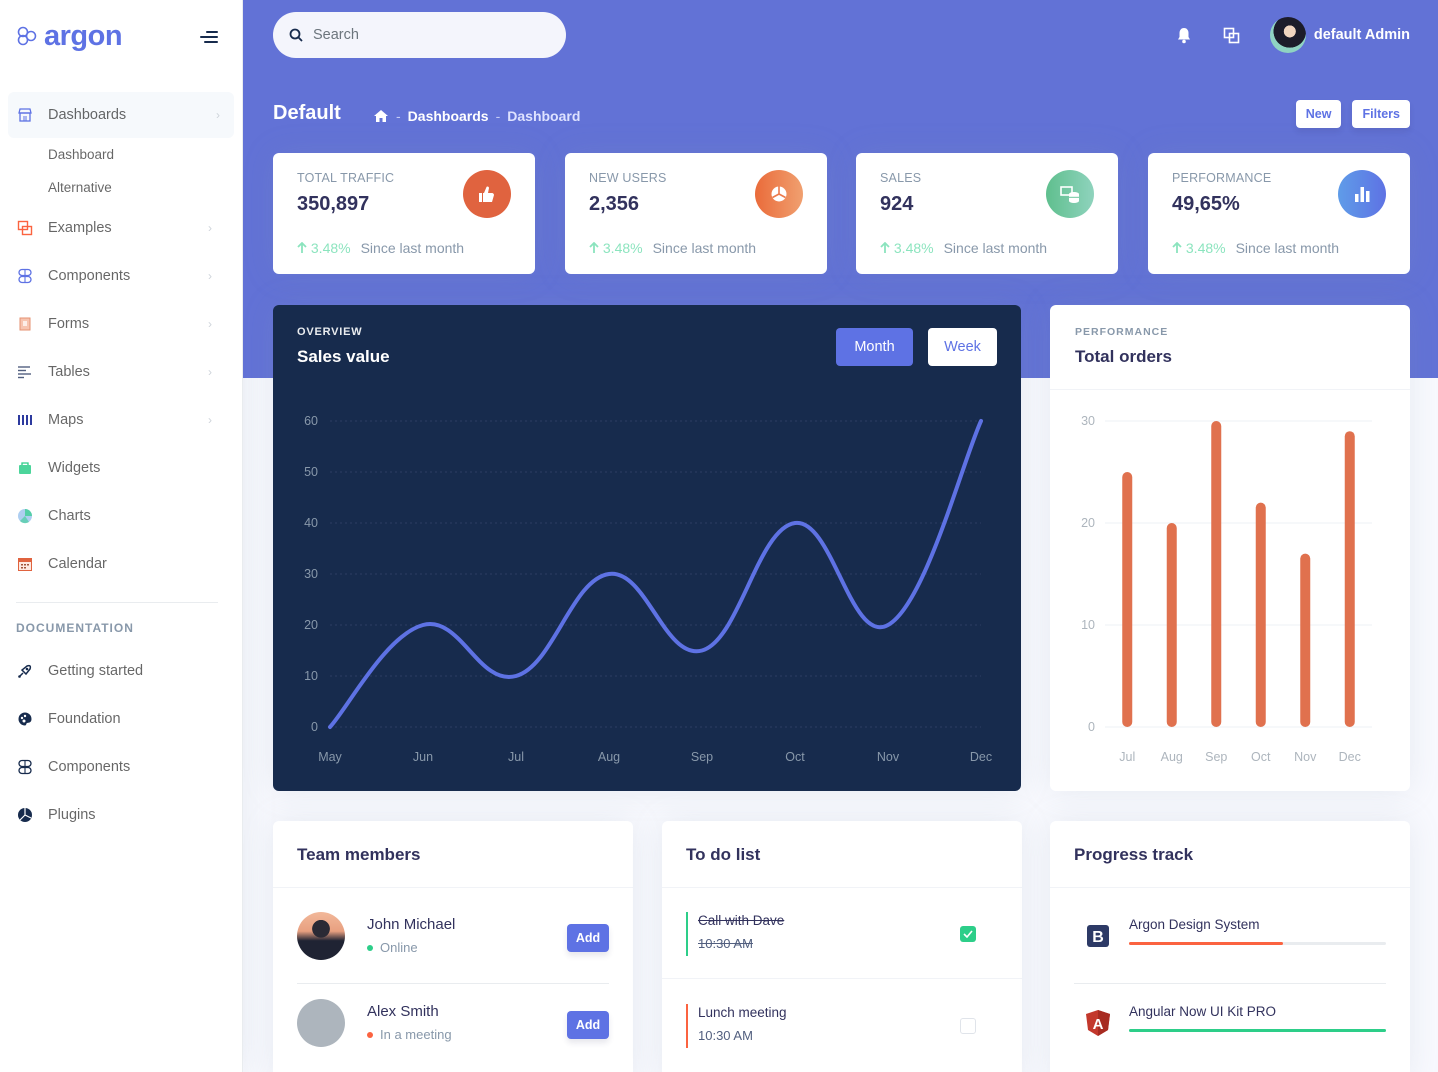 This screenshot has height=1072, width=1438. Describe the element at coordinates (987, 213) in the screenshot. I see `stat-card-sales: SALES 924 3.48% Since last month` at that location.